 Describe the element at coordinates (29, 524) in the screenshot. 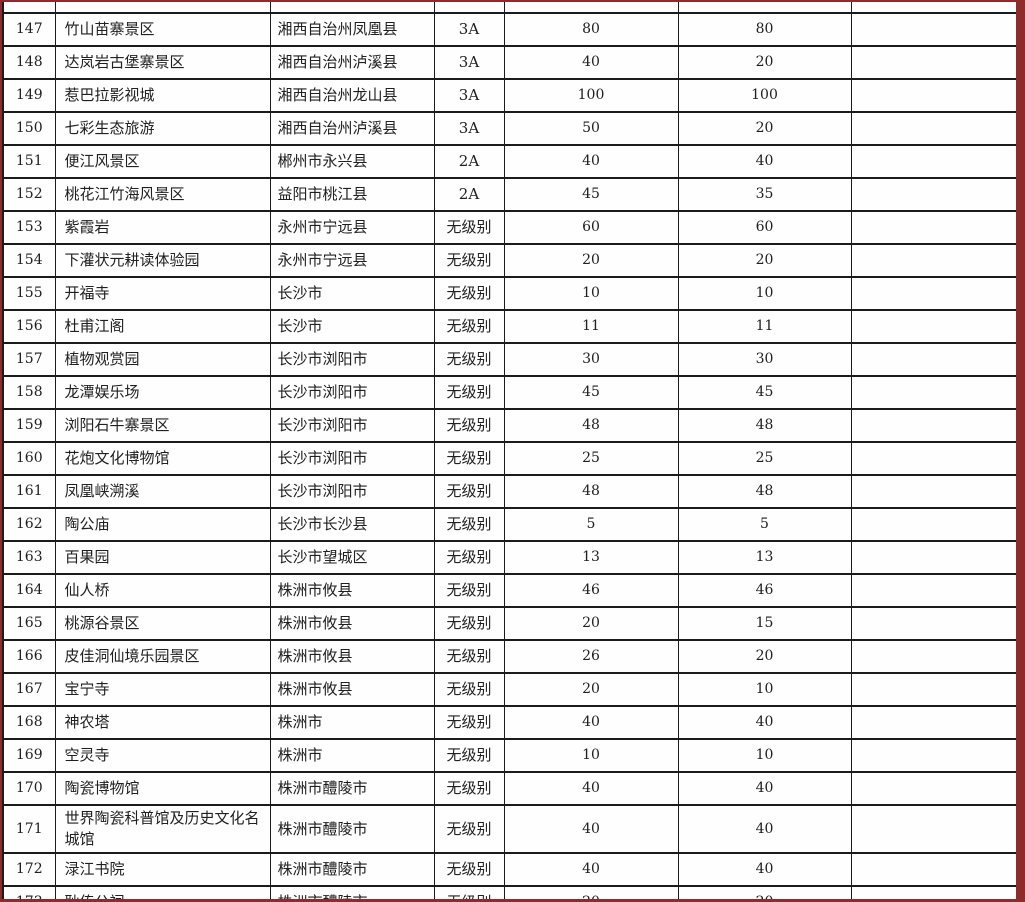

I see `cell-index: 162` at that location.